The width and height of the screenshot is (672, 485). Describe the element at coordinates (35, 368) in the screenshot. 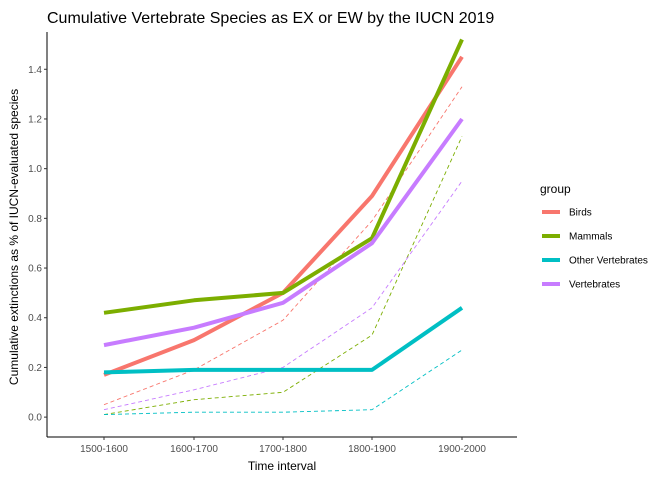

I see `y-tick-label: 0.2` at that location.